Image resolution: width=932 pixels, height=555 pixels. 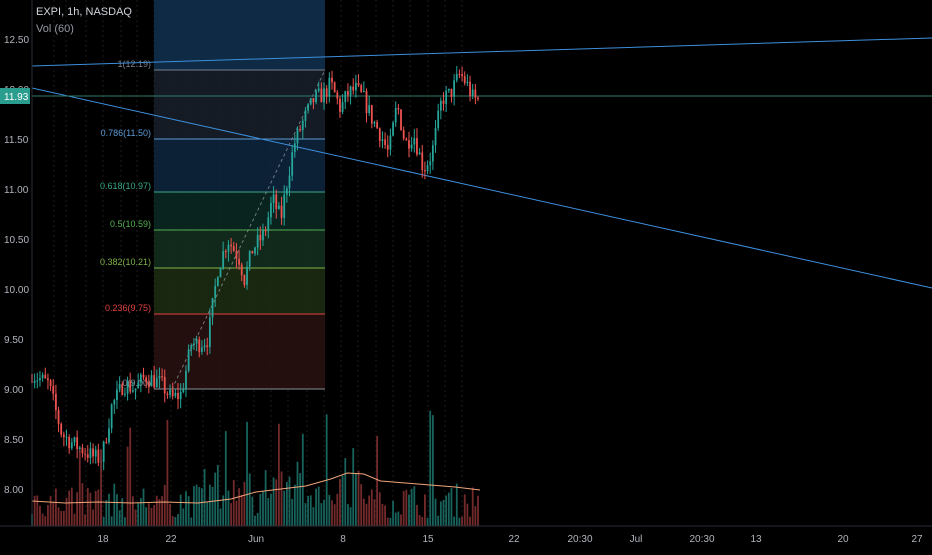 What do you see at coordinates (239, 291) in the screenshot?
I see `fib-zone-0.382` at bounding box center [239, 291].